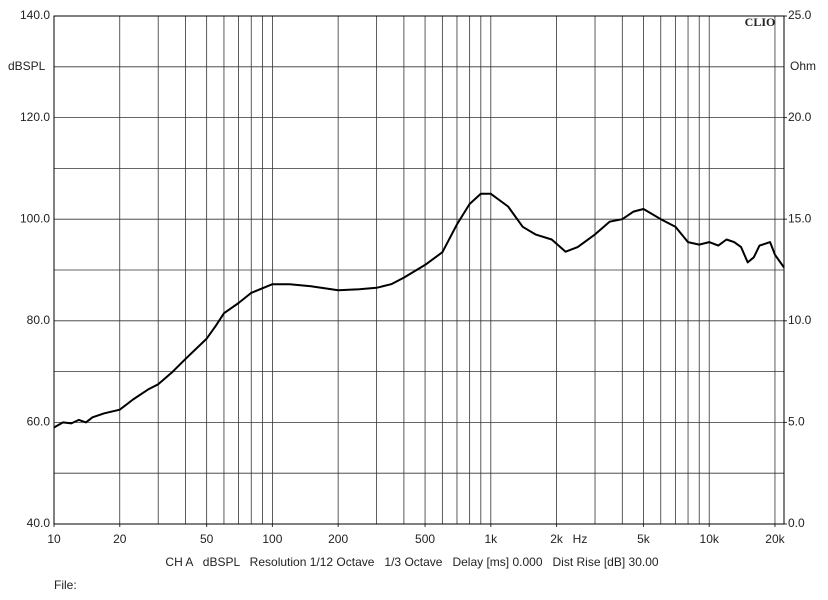  Describe the element at coordinates (39, 523) in the screenshot. I see `y-tick-label: 40.0` at that location.